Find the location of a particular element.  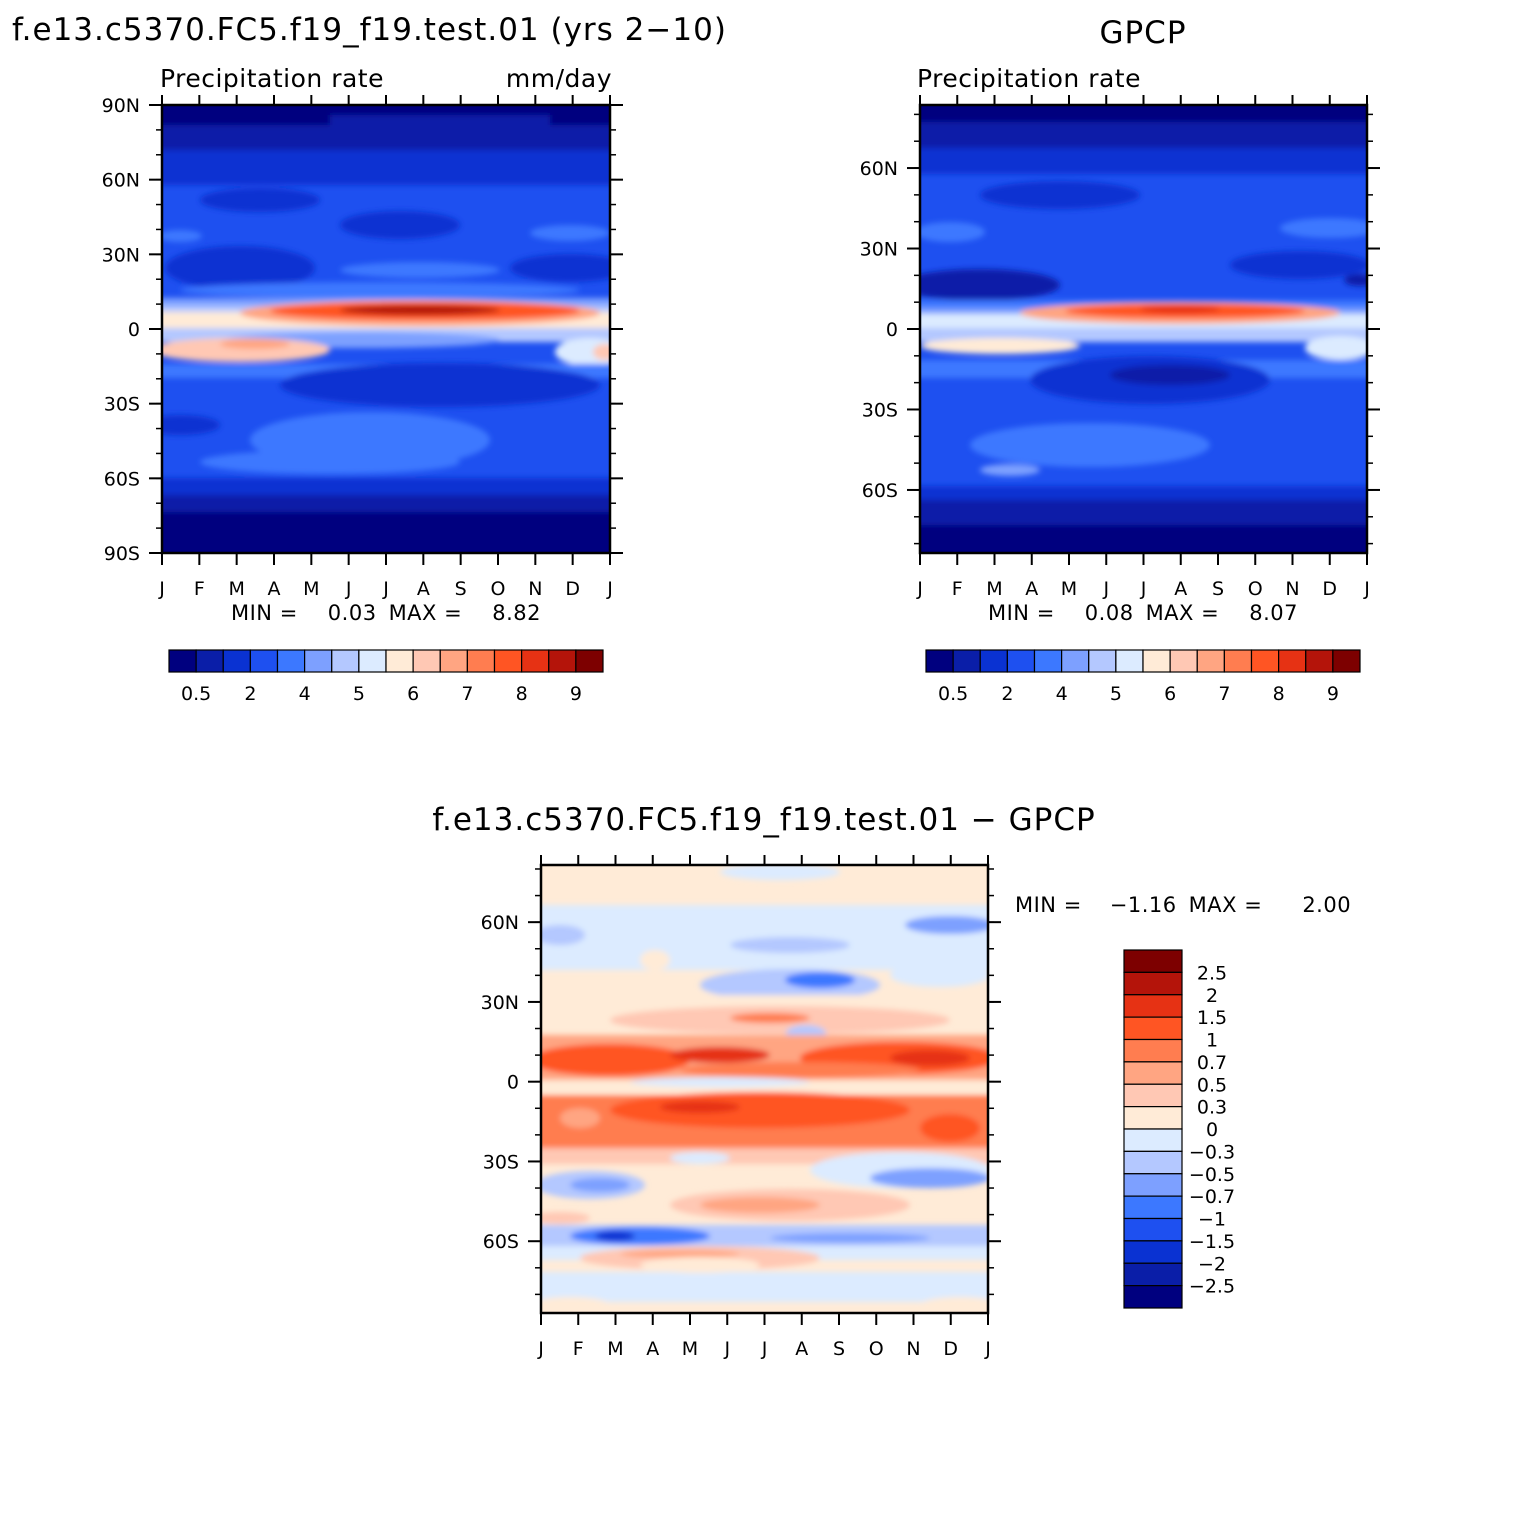

panel-obs-stats: MIN = 0.08 MAX = 8.07 is located at coordinates (1143, 613).